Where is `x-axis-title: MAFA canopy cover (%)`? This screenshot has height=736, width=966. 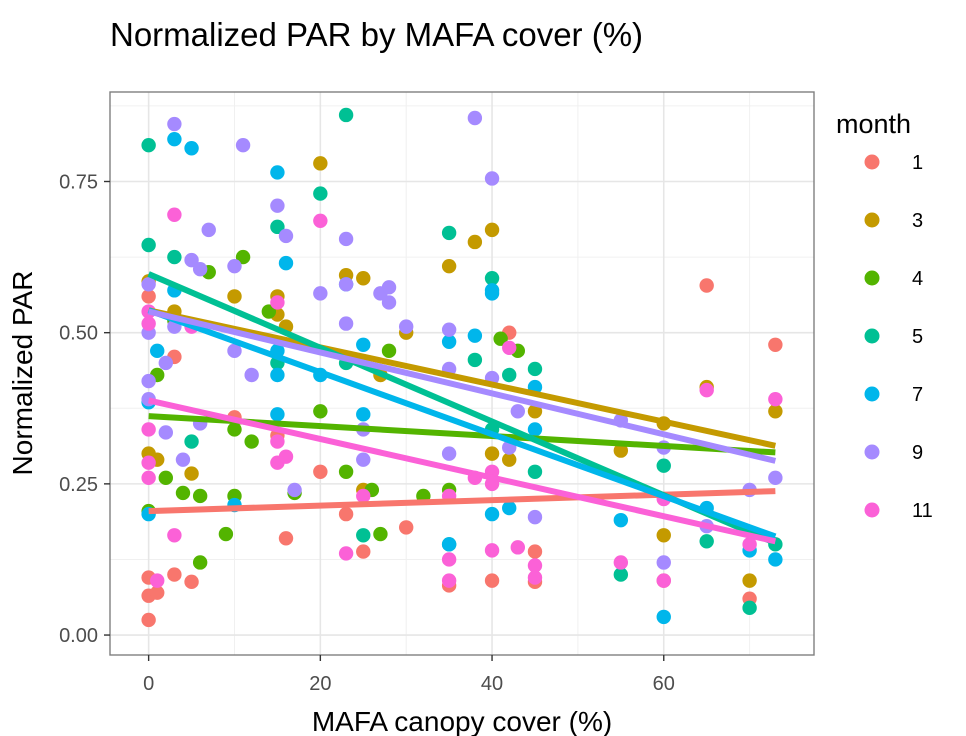
x-axis-title: MAFA canopy cover (%) is located at coordinates (462, 721).